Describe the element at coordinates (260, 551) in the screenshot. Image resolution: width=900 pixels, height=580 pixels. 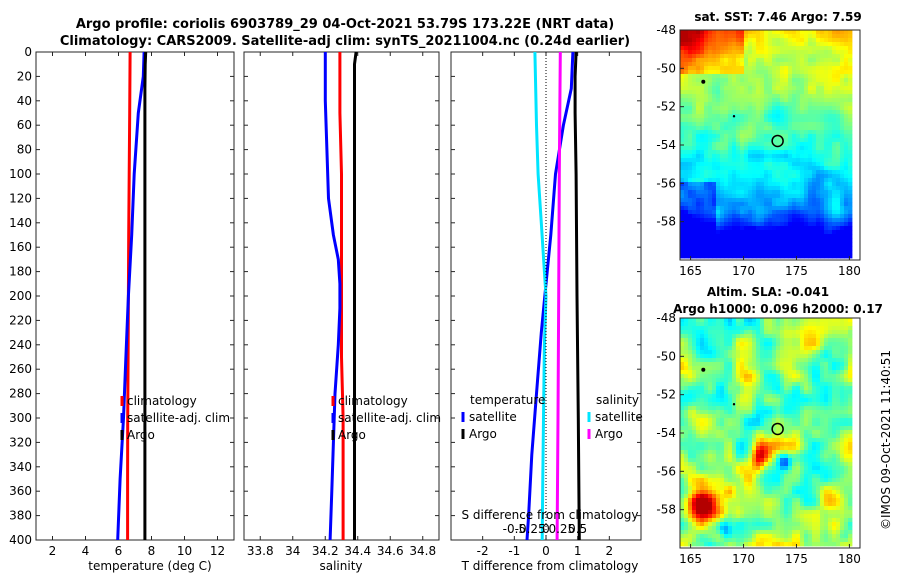
I see `x-tick-label: 33.8` at that location.